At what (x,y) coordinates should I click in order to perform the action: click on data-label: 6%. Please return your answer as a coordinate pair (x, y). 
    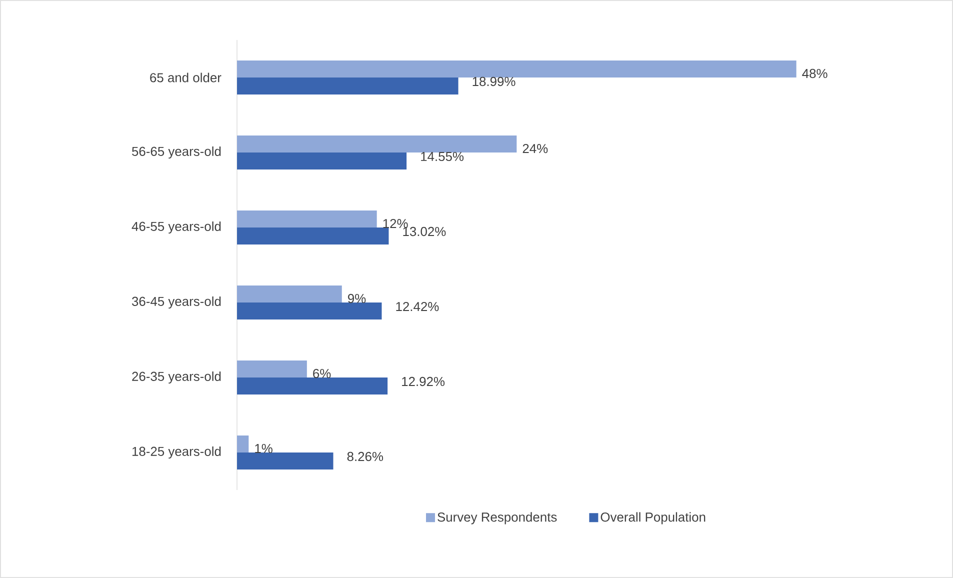
    Looking at the image, I should click on (322, 373).